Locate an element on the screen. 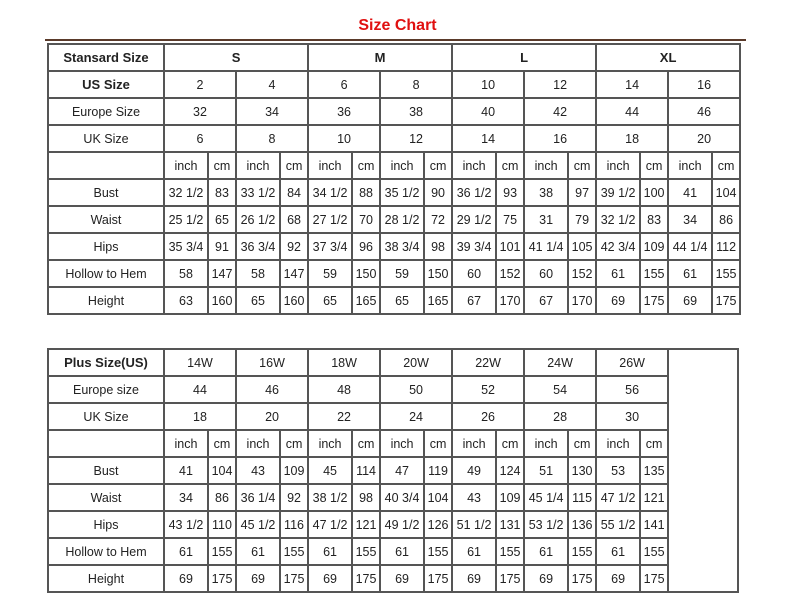 The image size is (802, 612). measurement-value: 121 is located at coordinates (654, 497).